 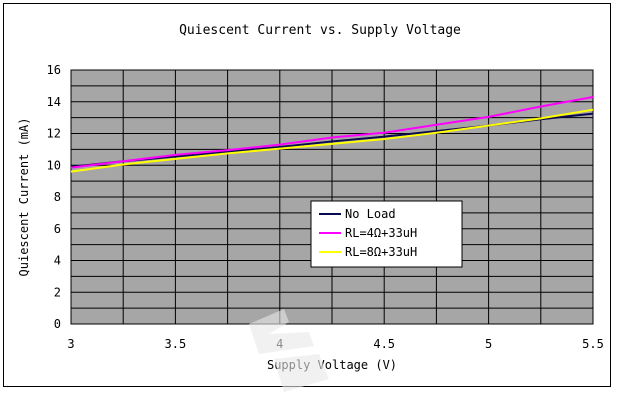 What do you see at coordinates (57, 292) in the screenshot?
I see `y-tick-label: 2` at bounding box center [57, 292].